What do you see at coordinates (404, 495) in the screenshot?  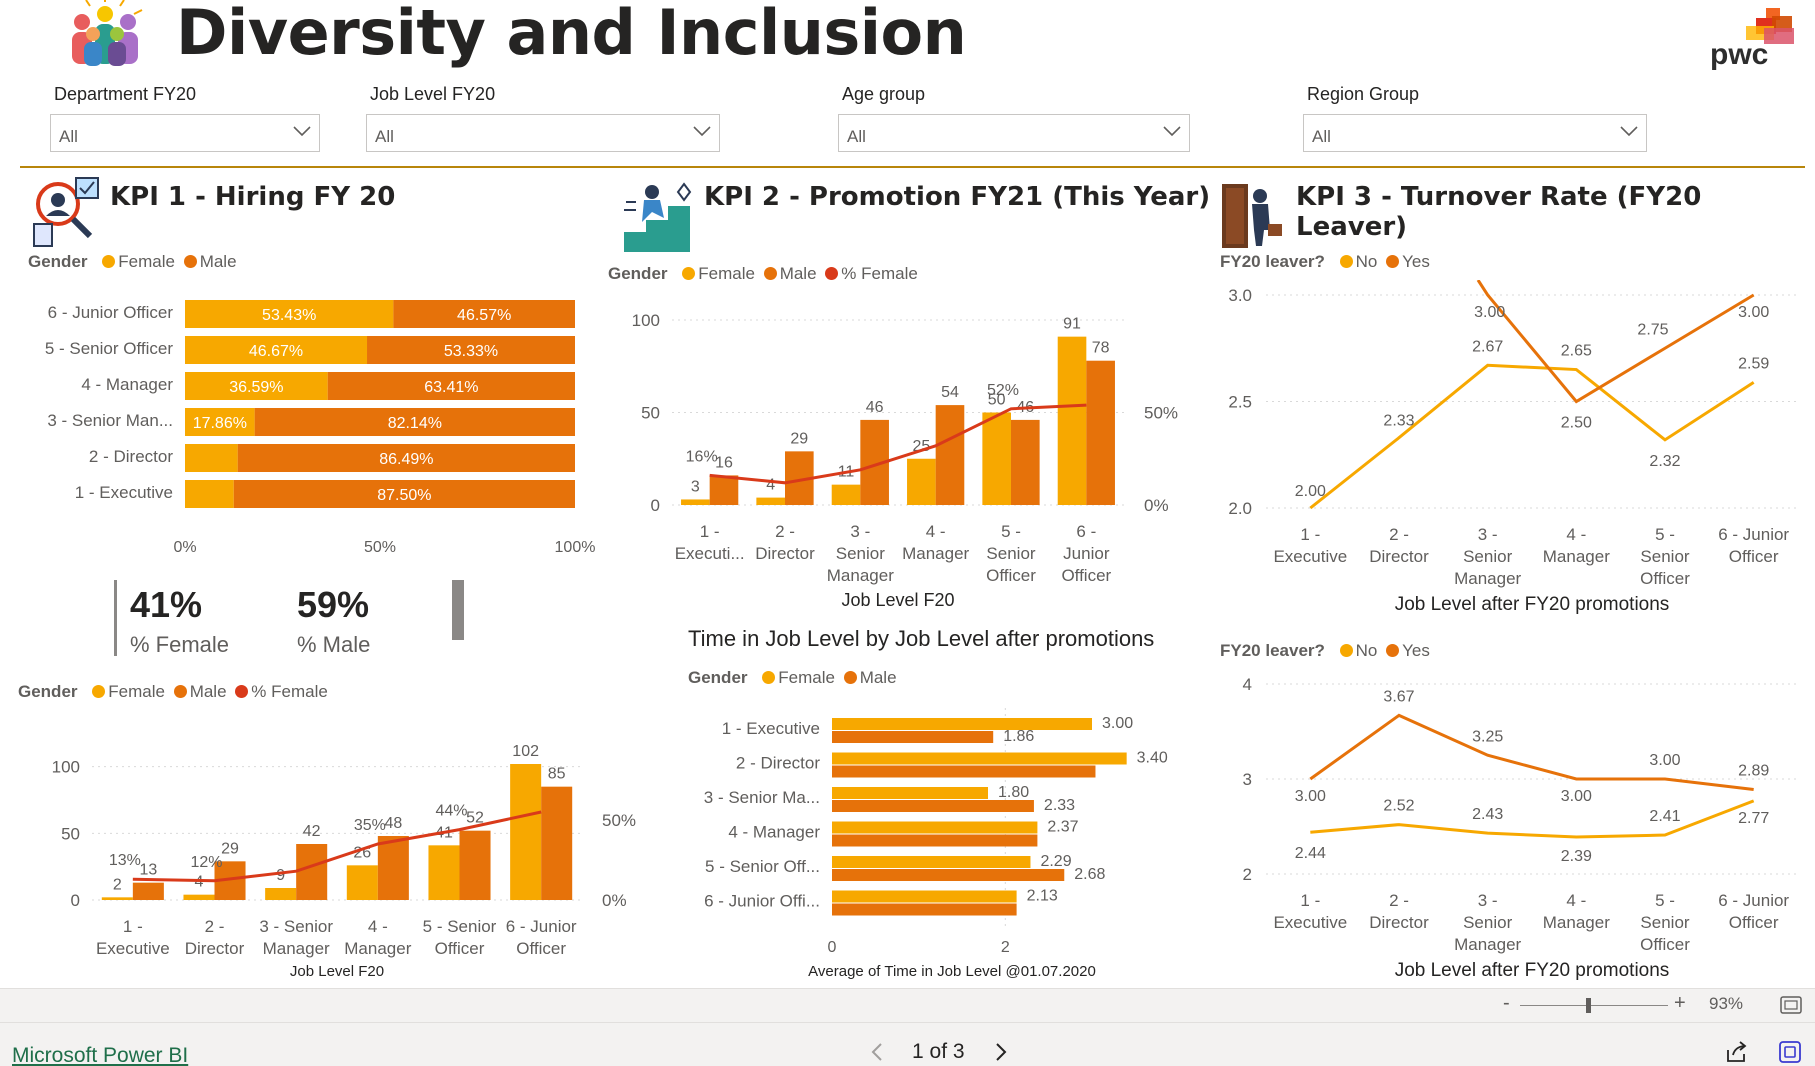 I see `data-label: 87.50%` at bounding box center [404, 495].